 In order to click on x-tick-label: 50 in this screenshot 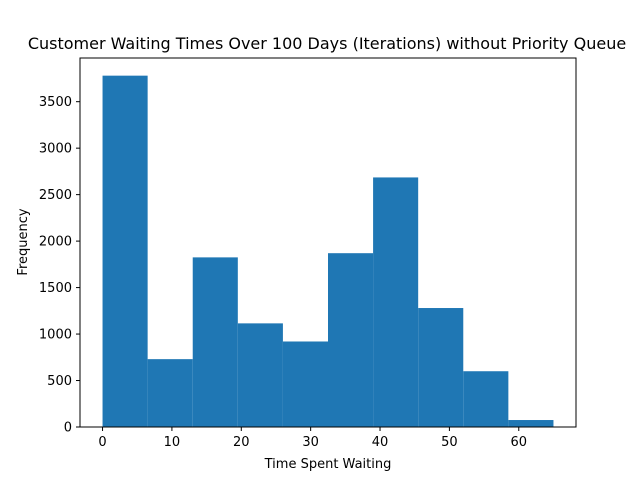, I will do `click(449, 442)`.